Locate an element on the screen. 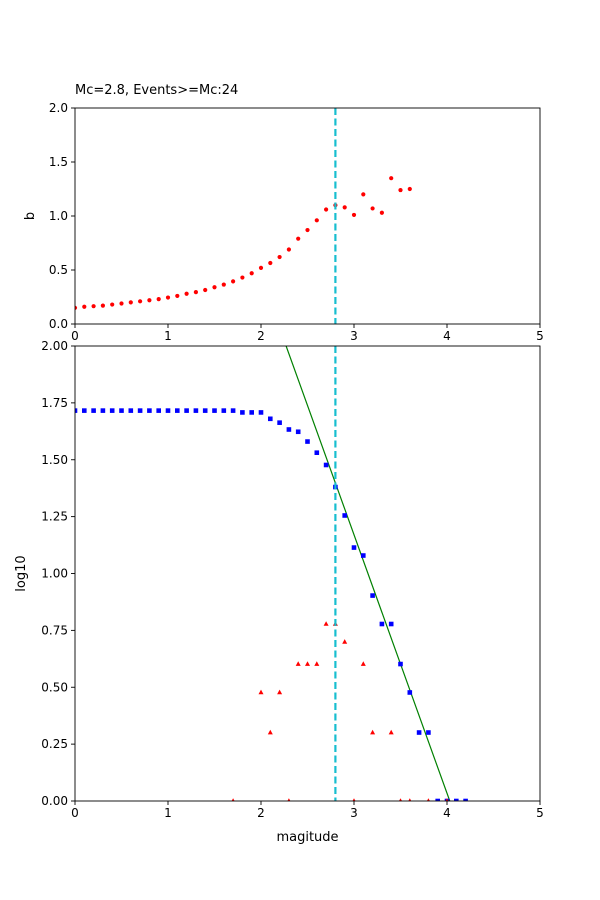 Image resolution: width=600 pixels, height=900 pixels. y-tick-label: 0.0 is located at coordinates (58, 324).